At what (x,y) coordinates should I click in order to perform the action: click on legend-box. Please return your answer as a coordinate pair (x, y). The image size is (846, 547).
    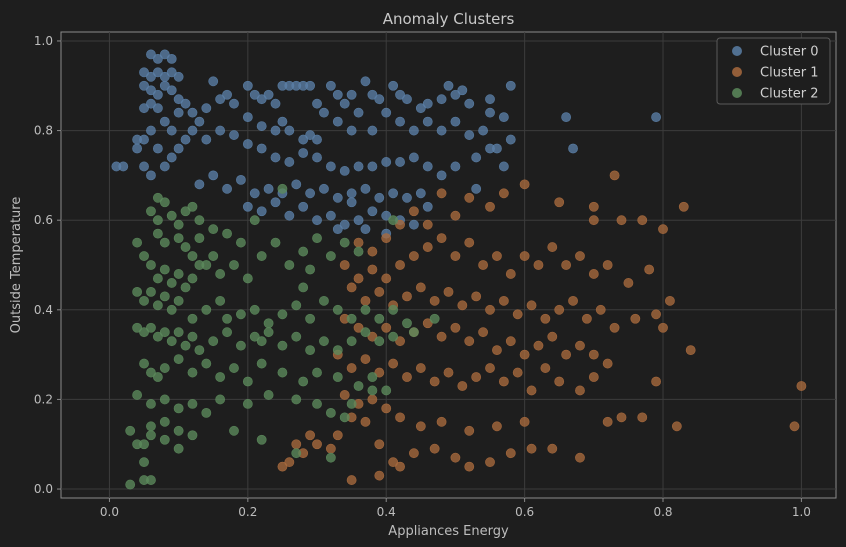
    Looking at the image, I should click on (773, 71).